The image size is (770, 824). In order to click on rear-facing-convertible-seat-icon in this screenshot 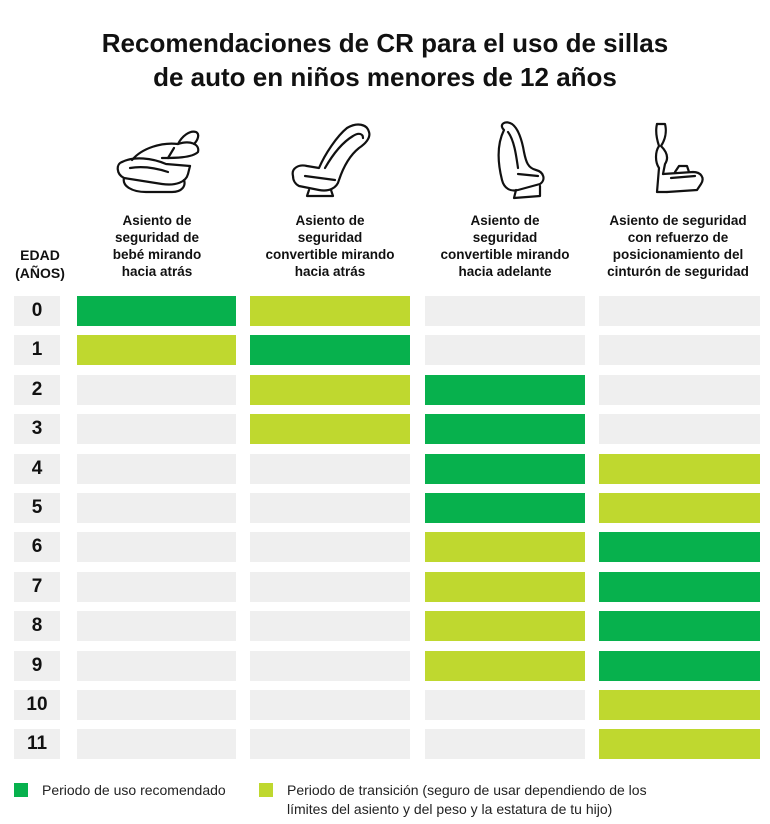, I will do `click(330, 160)`.